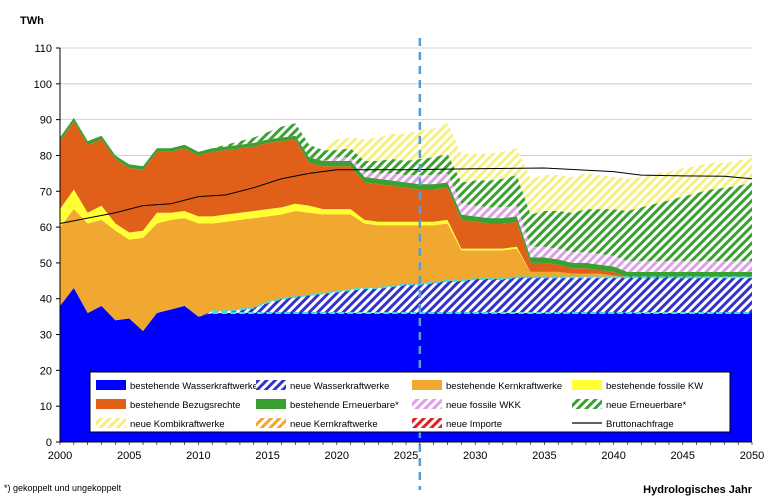 The height and width of the screenshot is (501, 768). What do you see at coordinates (344, 405) in the screenshot?
I see `legend-label: bestehende Erneuerbare*` at bounding box center [344, 405].